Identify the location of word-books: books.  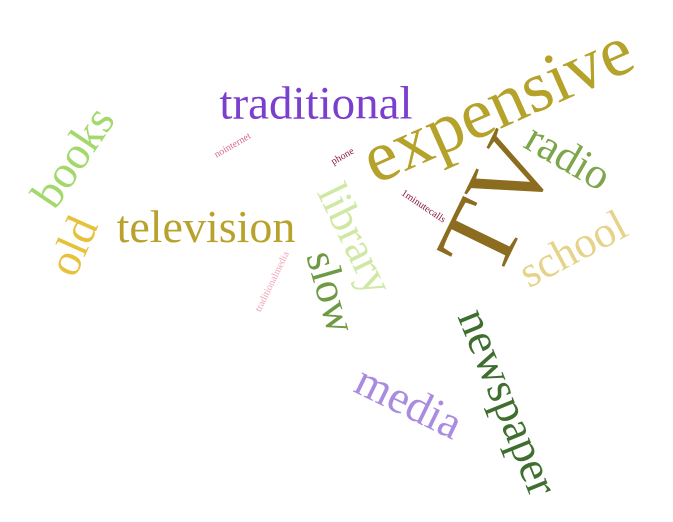
(72, 156).